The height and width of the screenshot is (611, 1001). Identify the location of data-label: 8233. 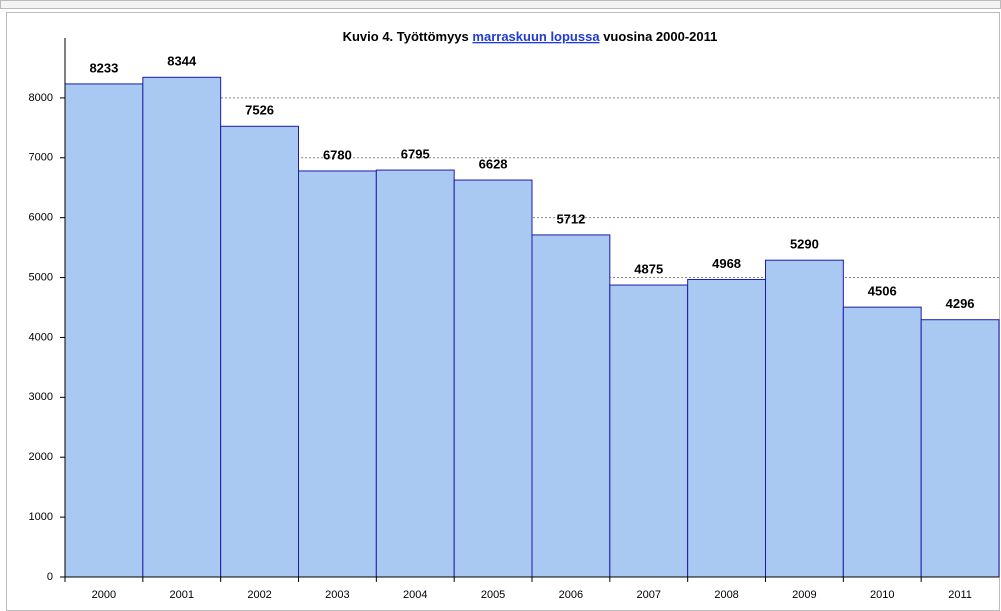
(103, 67).